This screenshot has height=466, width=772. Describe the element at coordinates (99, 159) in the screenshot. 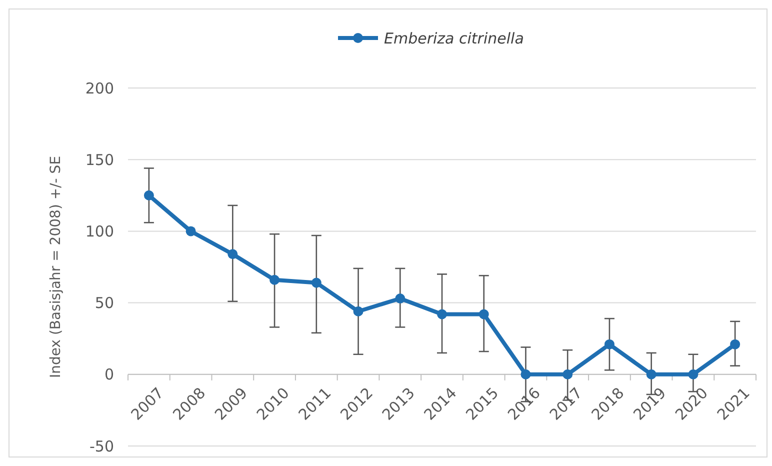

I see `y-tick-label: 150` at that location.